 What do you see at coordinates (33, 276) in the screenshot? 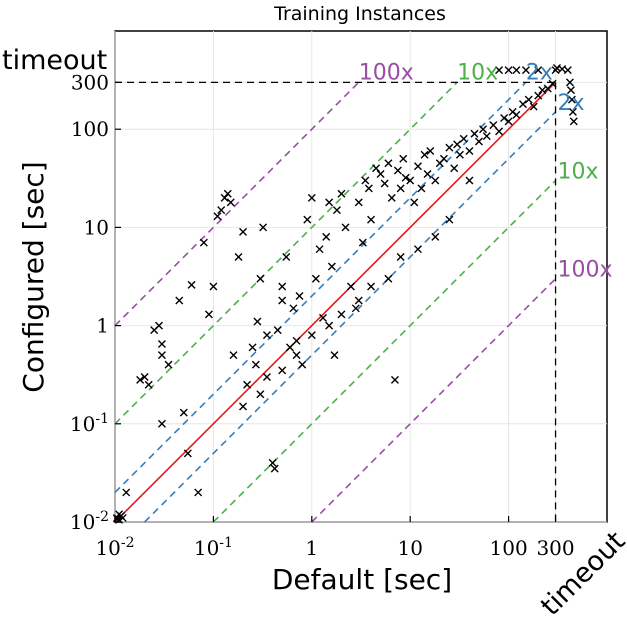
I see `y-axis-label: Configured [sec]` at bounding box center [33, 276].